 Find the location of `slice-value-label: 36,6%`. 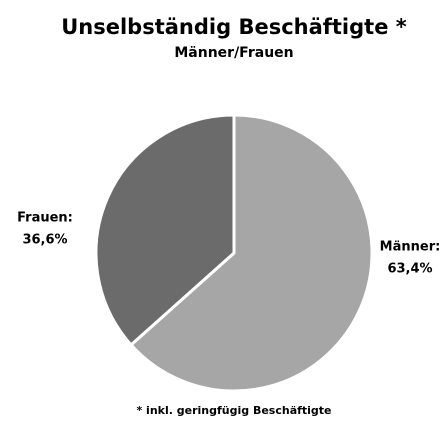

slice-value-label: 36,6% is located at coordinates (44, 240).